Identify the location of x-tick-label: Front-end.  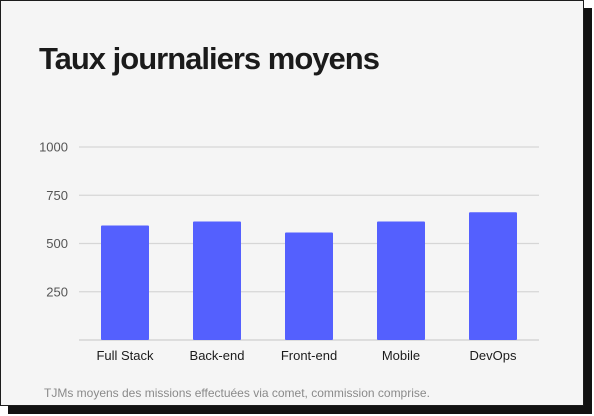
(309, 355).